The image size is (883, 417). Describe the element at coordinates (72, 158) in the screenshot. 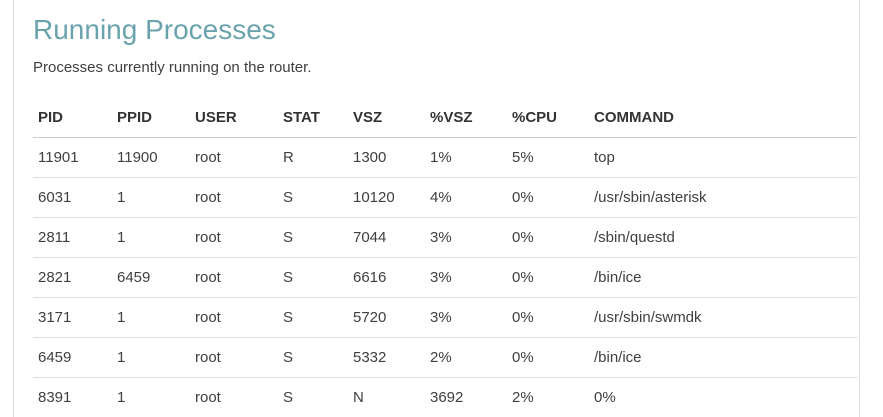

I see `cell-pid: 11901` at that location.